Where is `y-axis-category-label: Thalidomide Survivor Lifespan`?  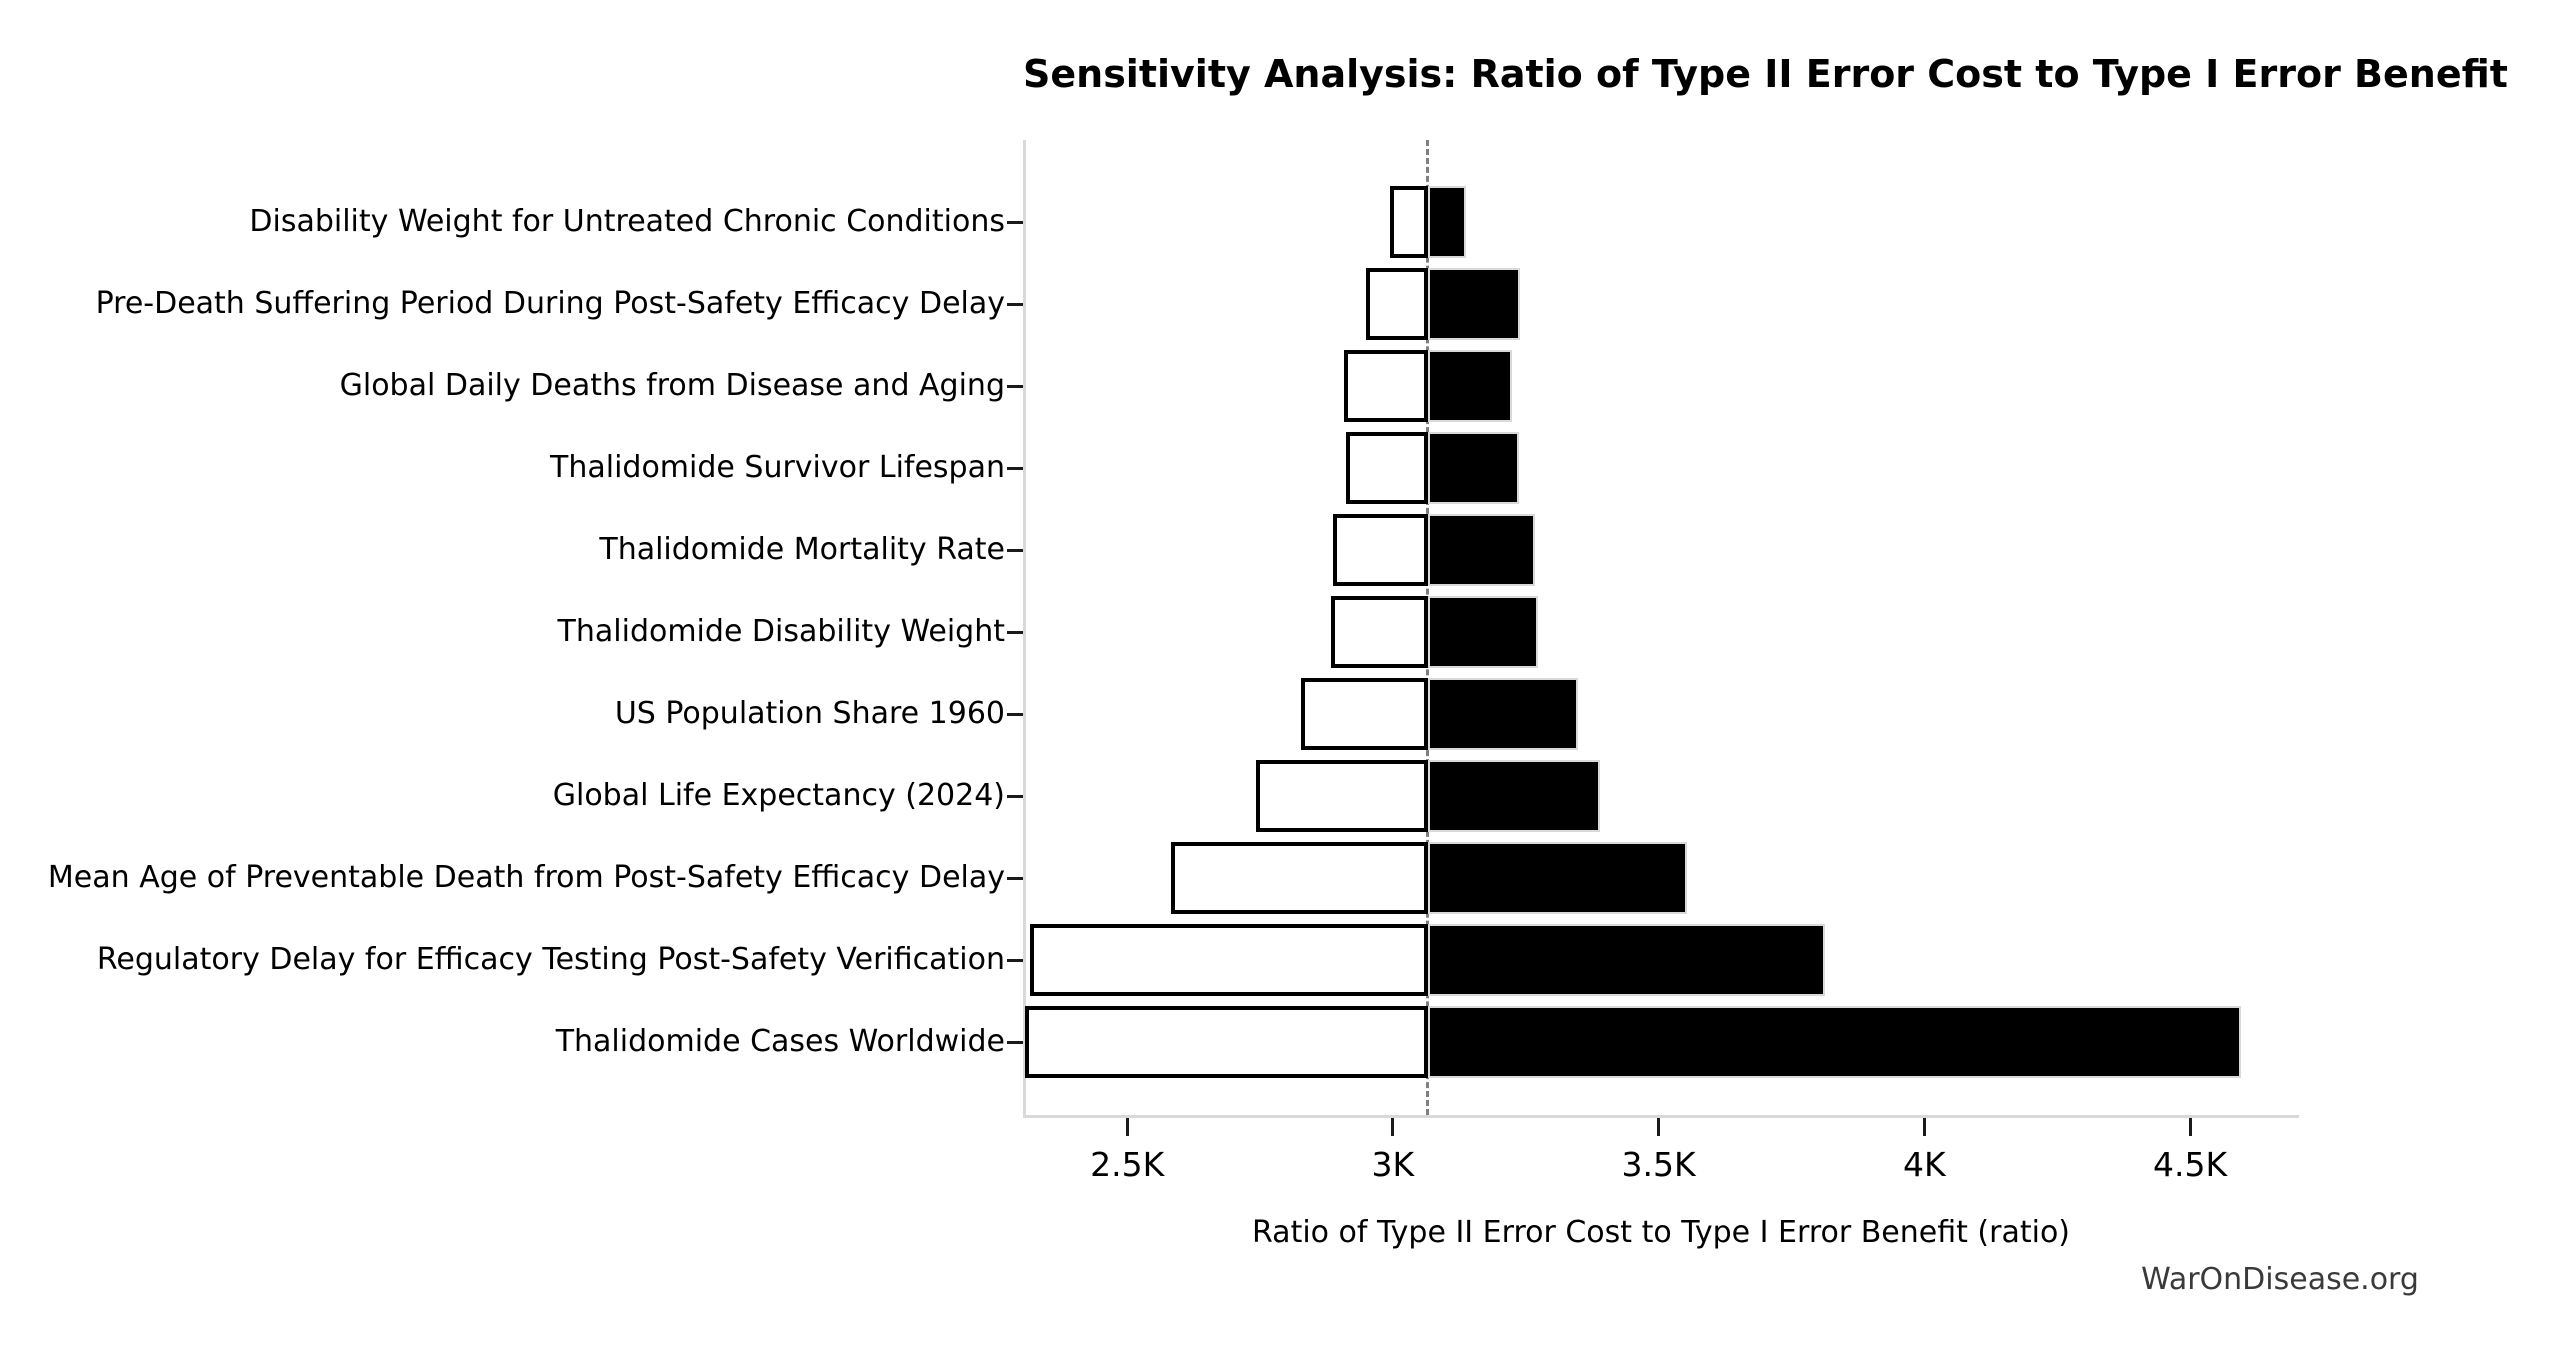 y-axis-category-label: Thalidomide Survivor Lifespan is located at coordinates (777, 467).